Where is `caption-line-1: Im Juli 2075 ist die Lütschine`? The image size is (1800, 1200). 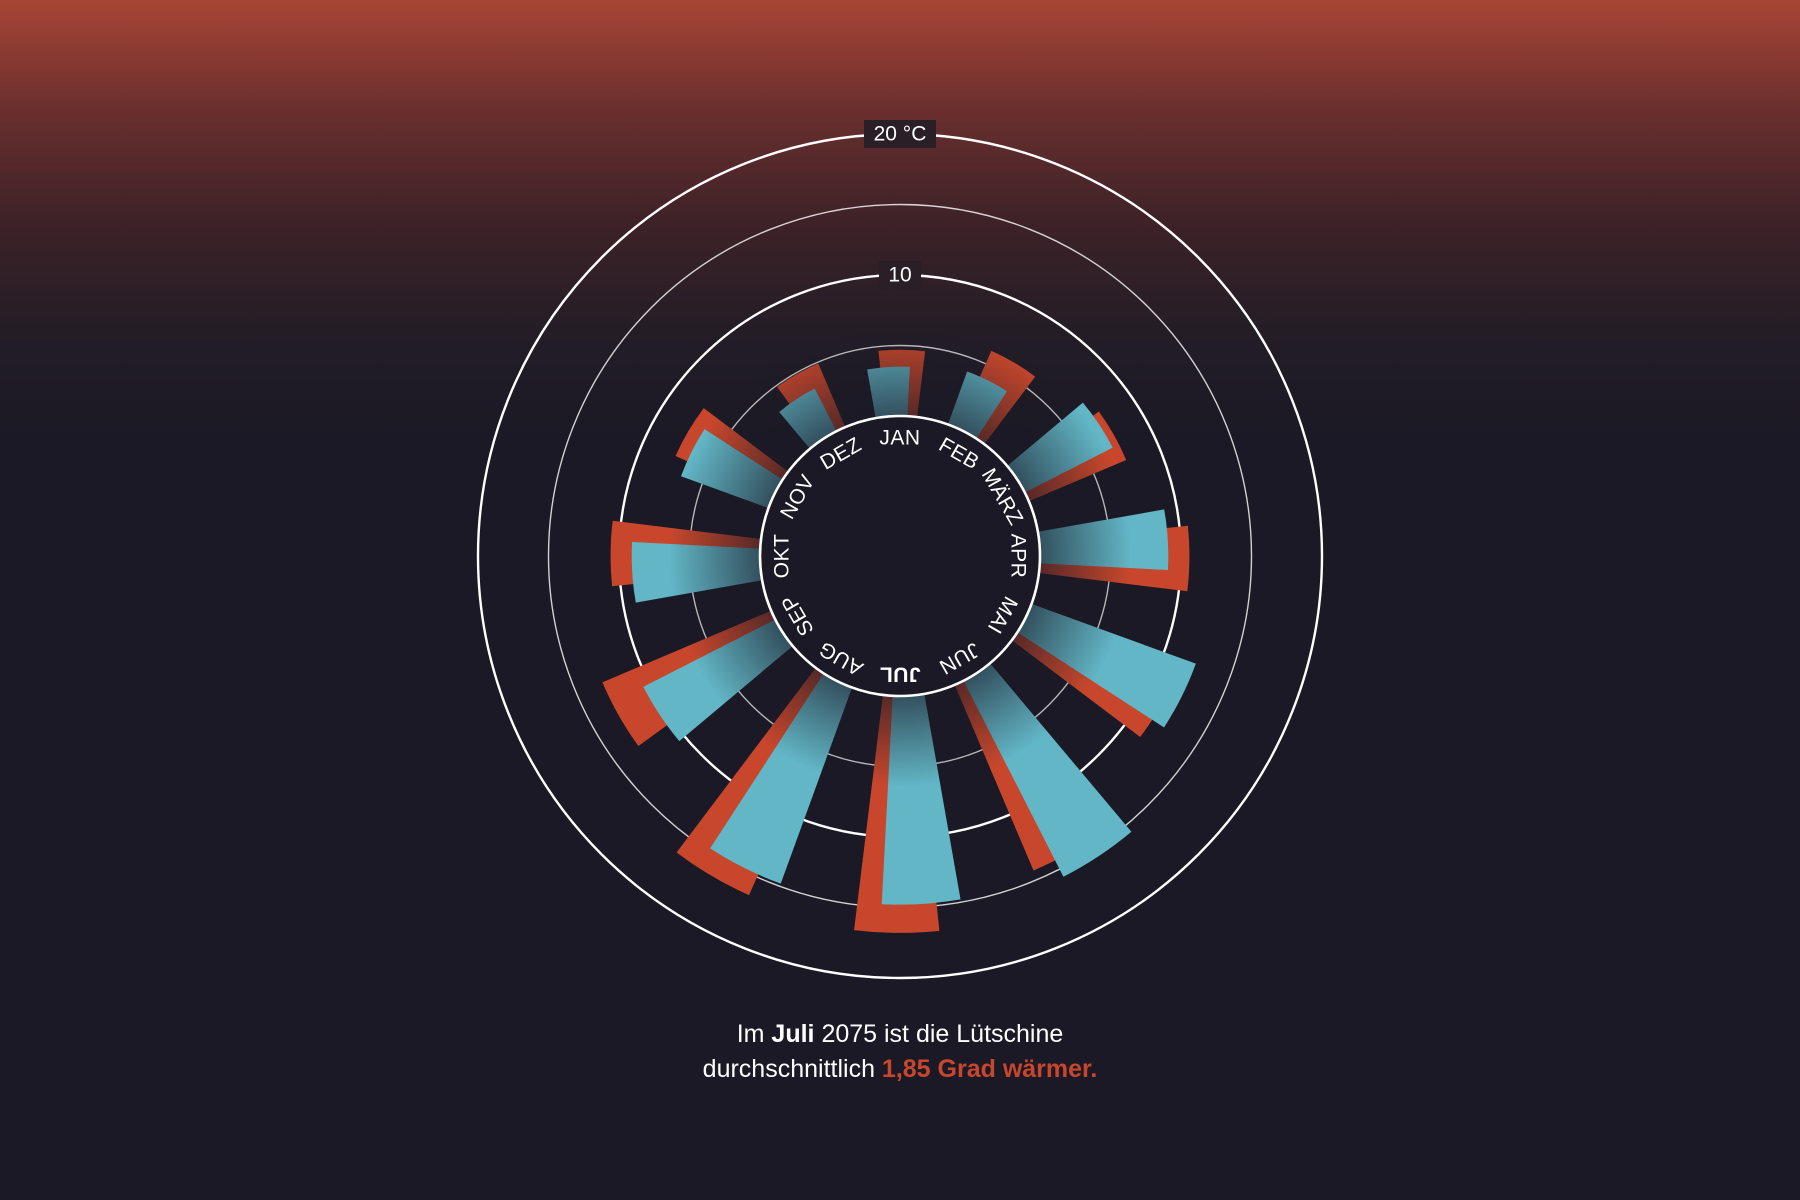 caption-line-1: Im Juli 2075 ist die Lütschine is located at coordinates (900, 1034).